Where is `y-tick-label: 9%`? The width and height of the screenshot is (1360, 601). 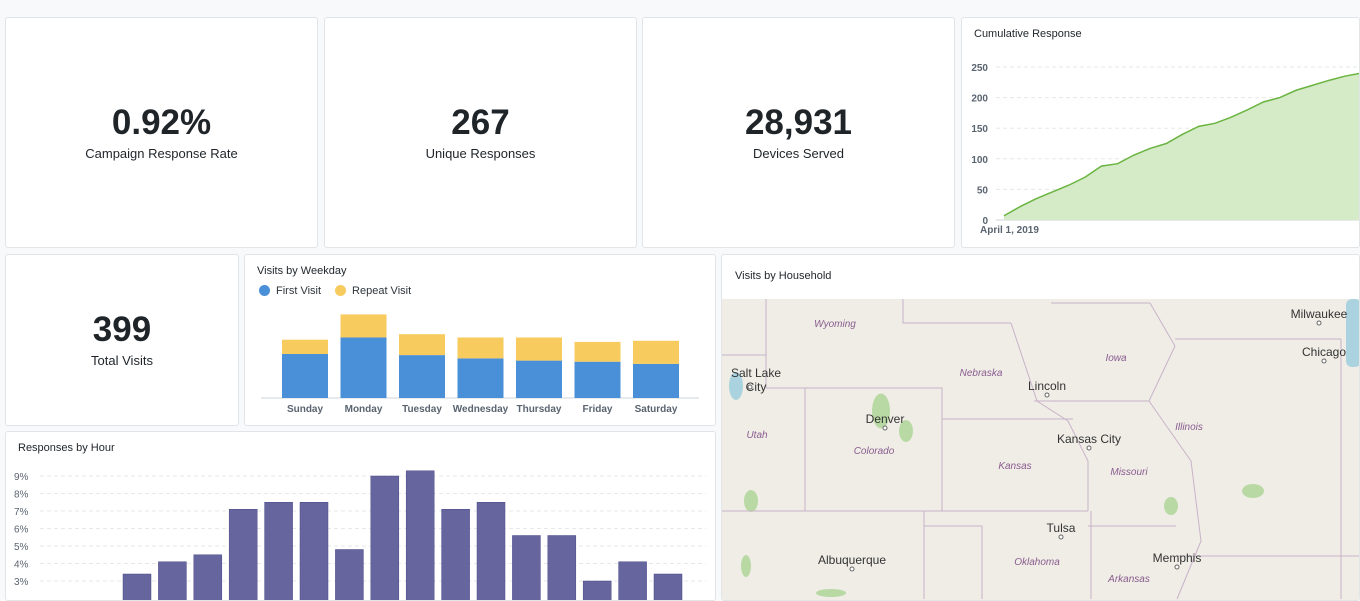
y-tick-label: 9% is located at coordinates (21, 477).